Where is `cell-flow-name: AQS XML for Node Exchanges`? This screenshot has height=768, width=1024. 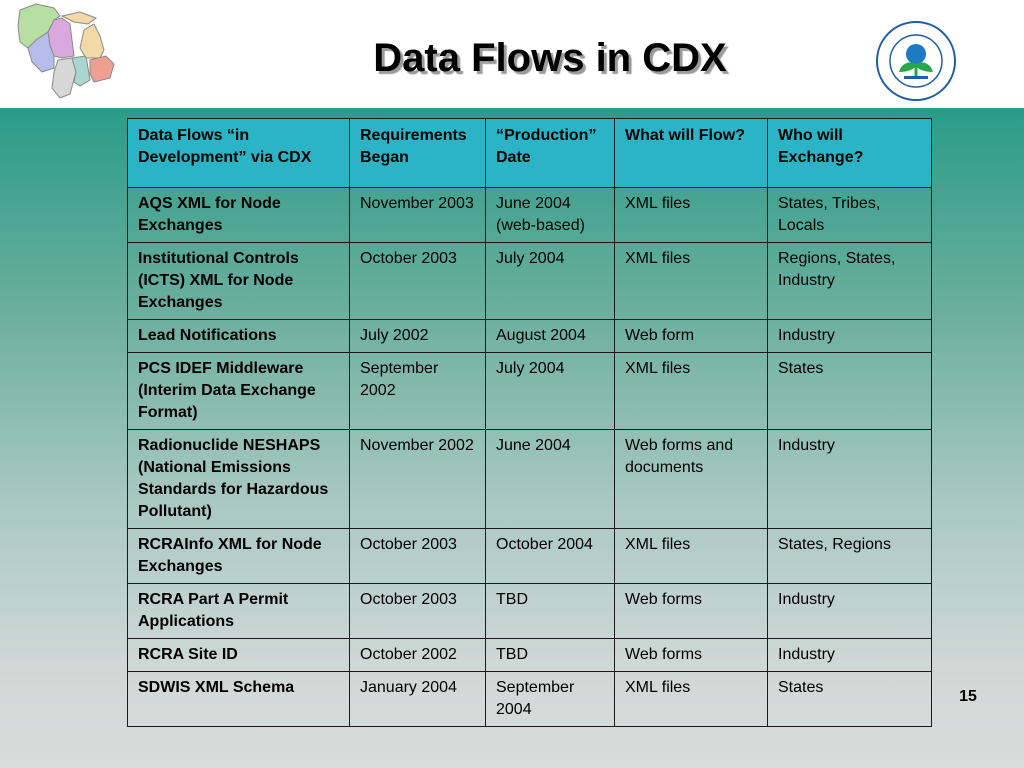 cell-flow-name: AQS XML for Node Exchanges is located at coordinates (238, 215).